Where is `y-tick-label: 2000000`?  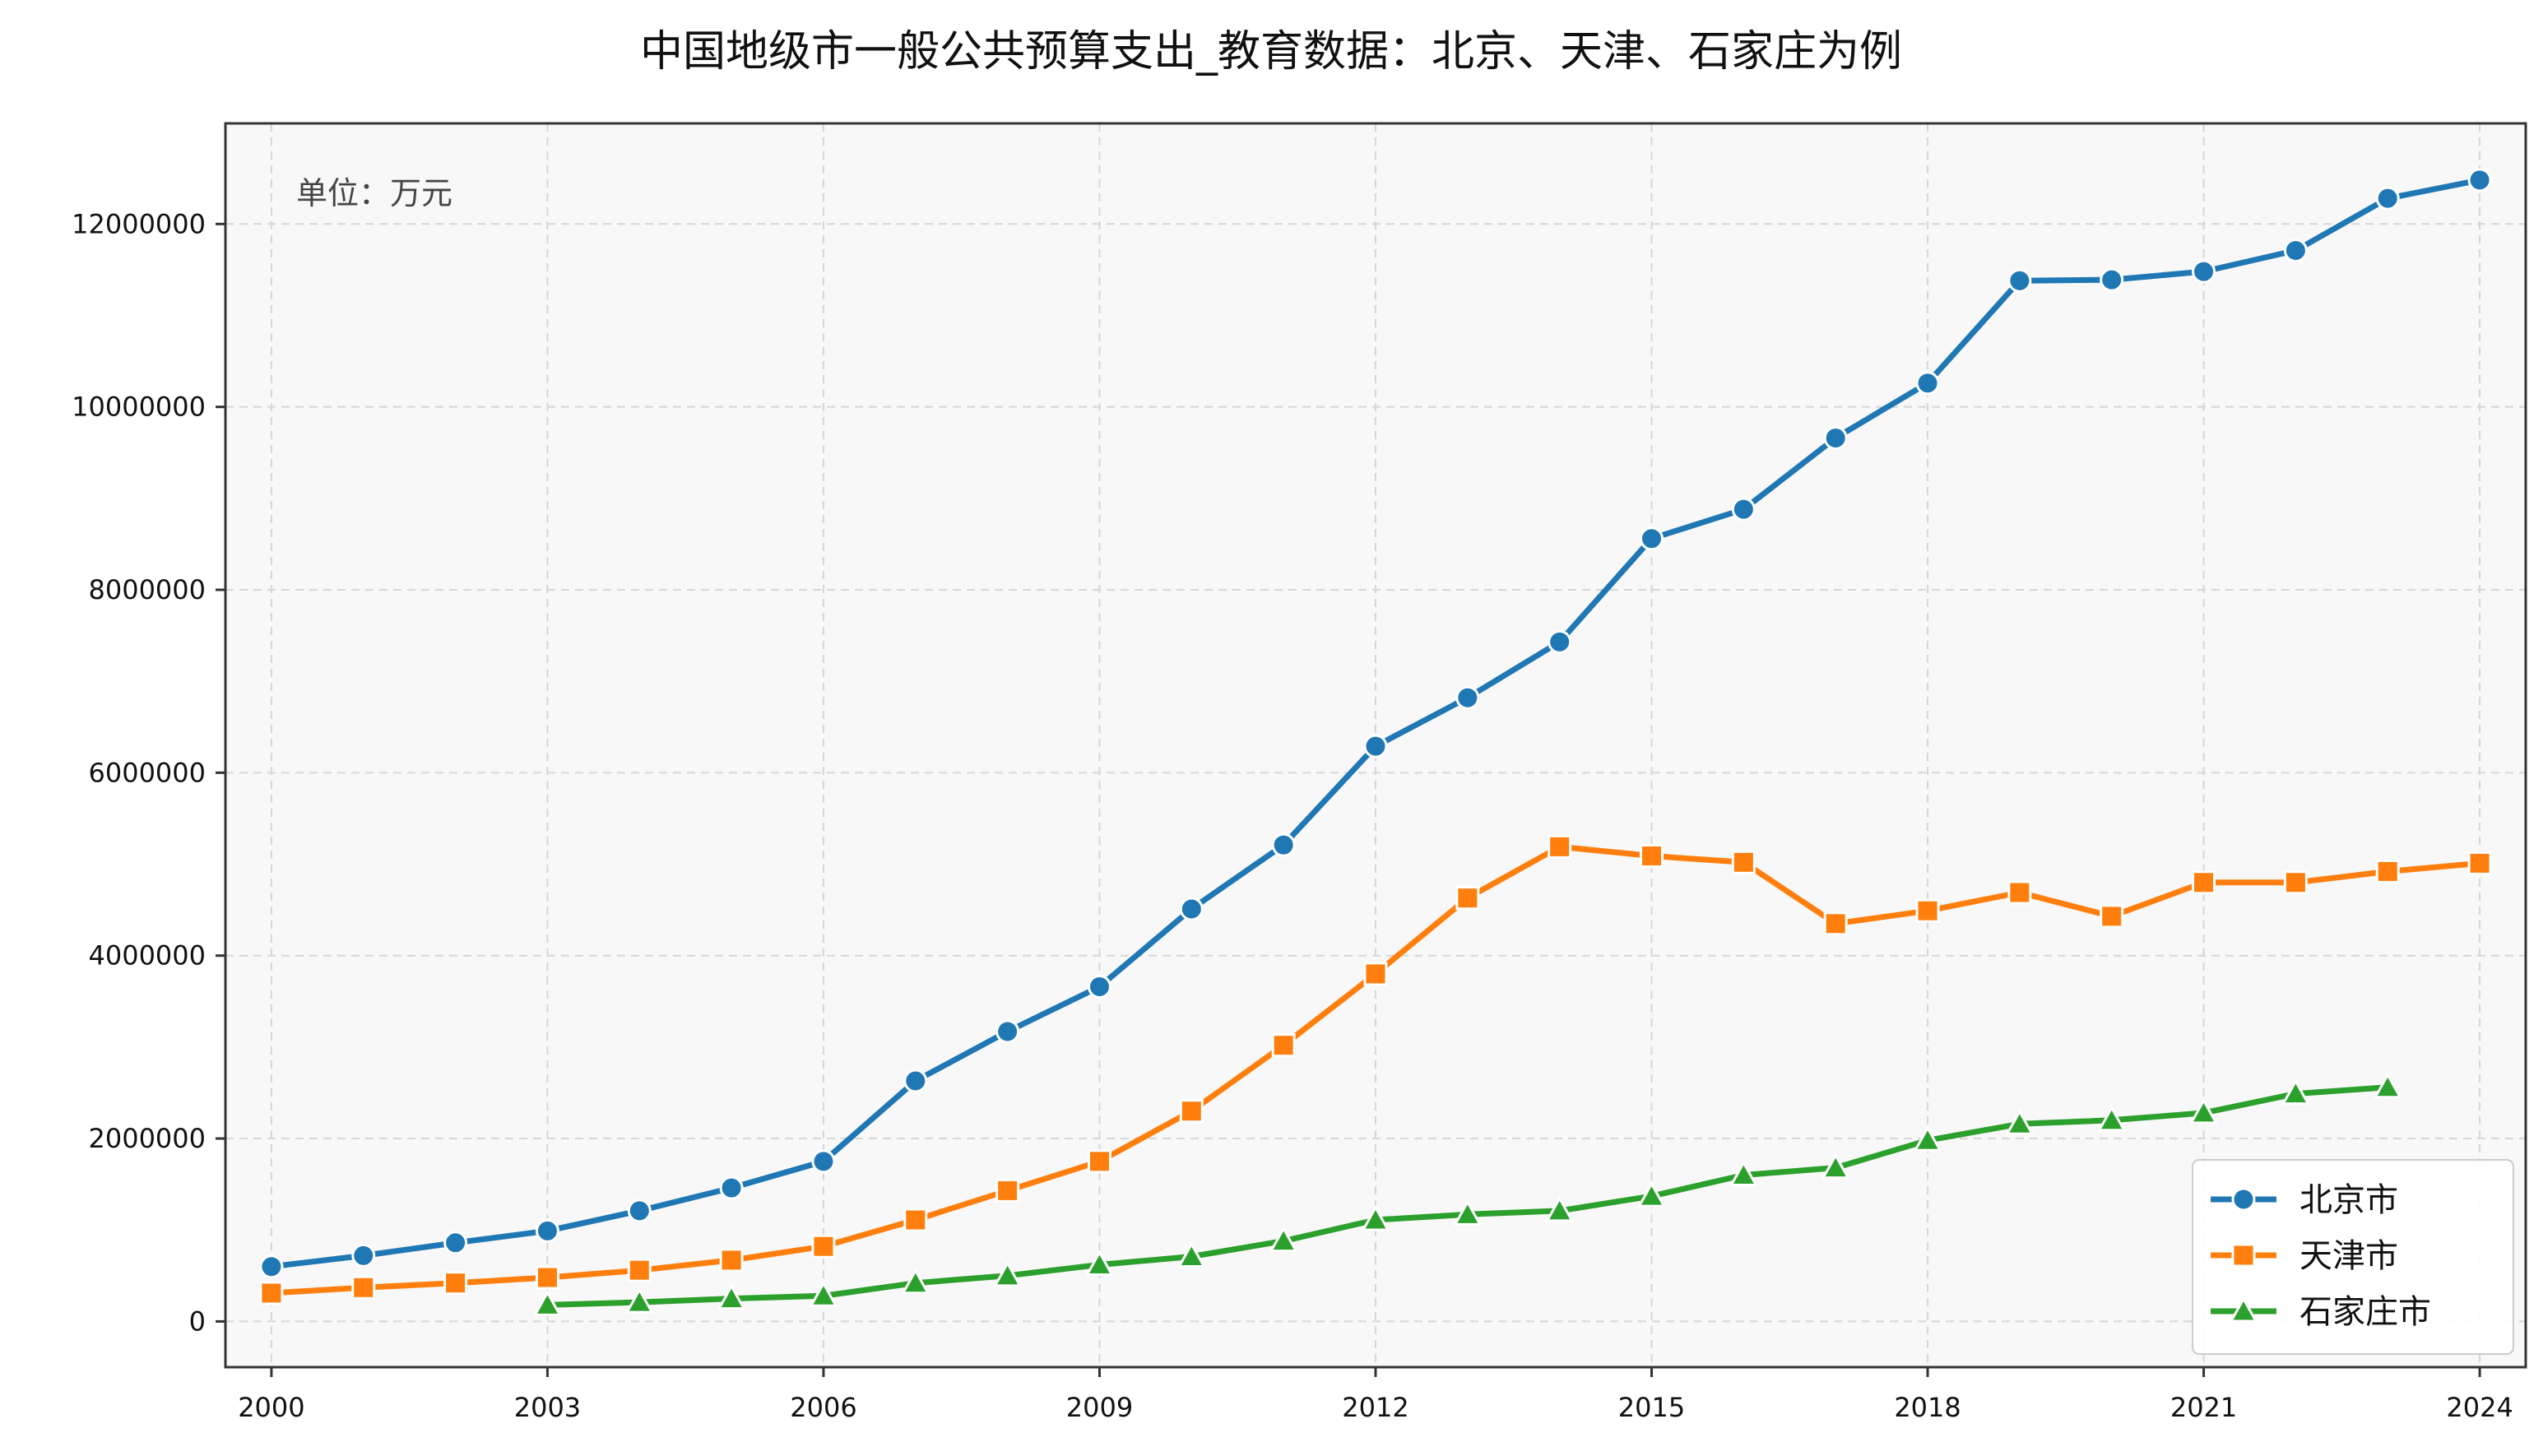 y-tick-label: 2000000 is located at coordinates (147, 1138).